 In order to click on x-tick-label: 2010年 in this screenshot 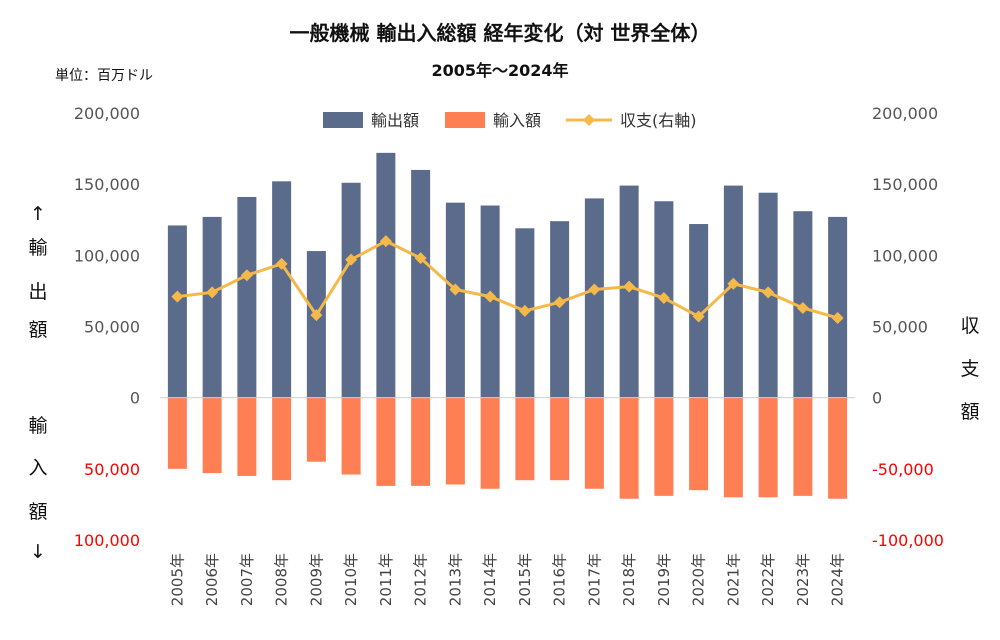, I will do `click(351, 579)`.